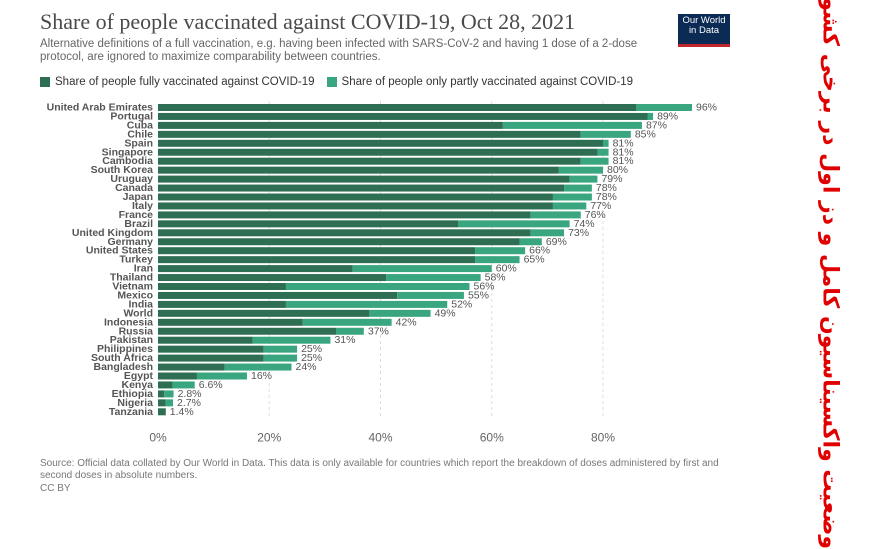  What do you see at coordinates (55, 488) in the screenshot?
I see `license-link: CC BY` at bounding box center [55, 488].